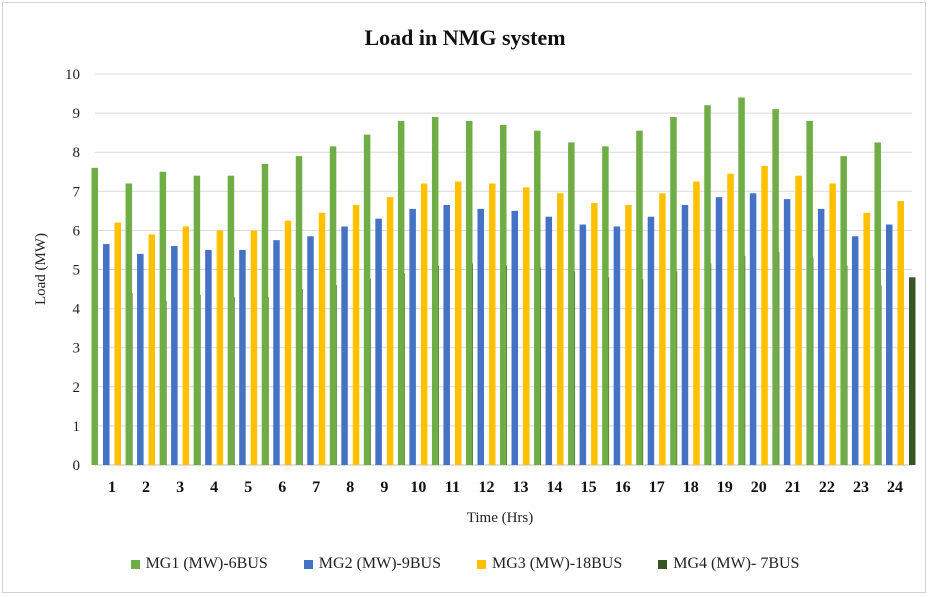  Describe the element at coordinates (77, 466) in the screenshot. I see `y-tick-label: 0` at that location.